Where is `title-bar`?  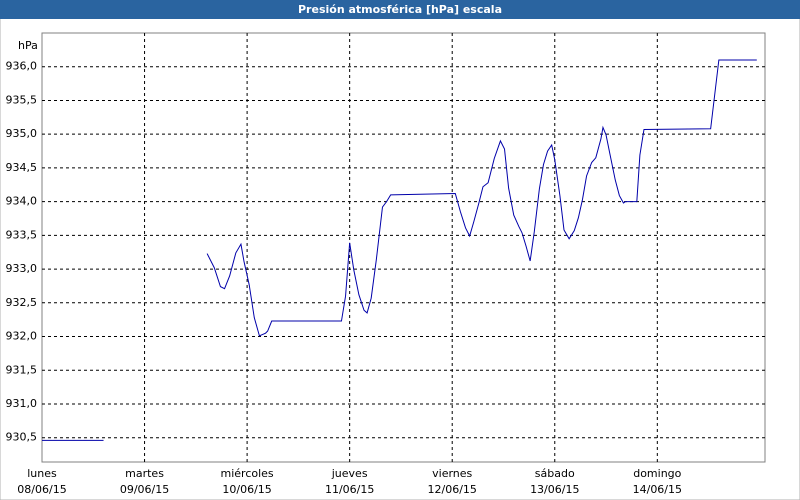 title-bar is located at coordinates (400, 9).